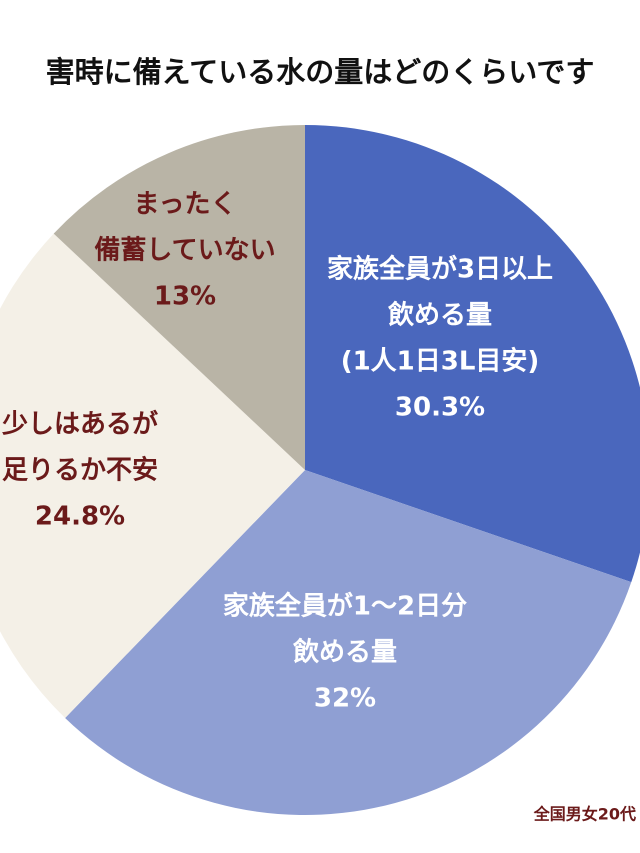 The width and height of the screenshot is (640, 853). I want to click on source-note: 全国男女20代, so click(584, 814).